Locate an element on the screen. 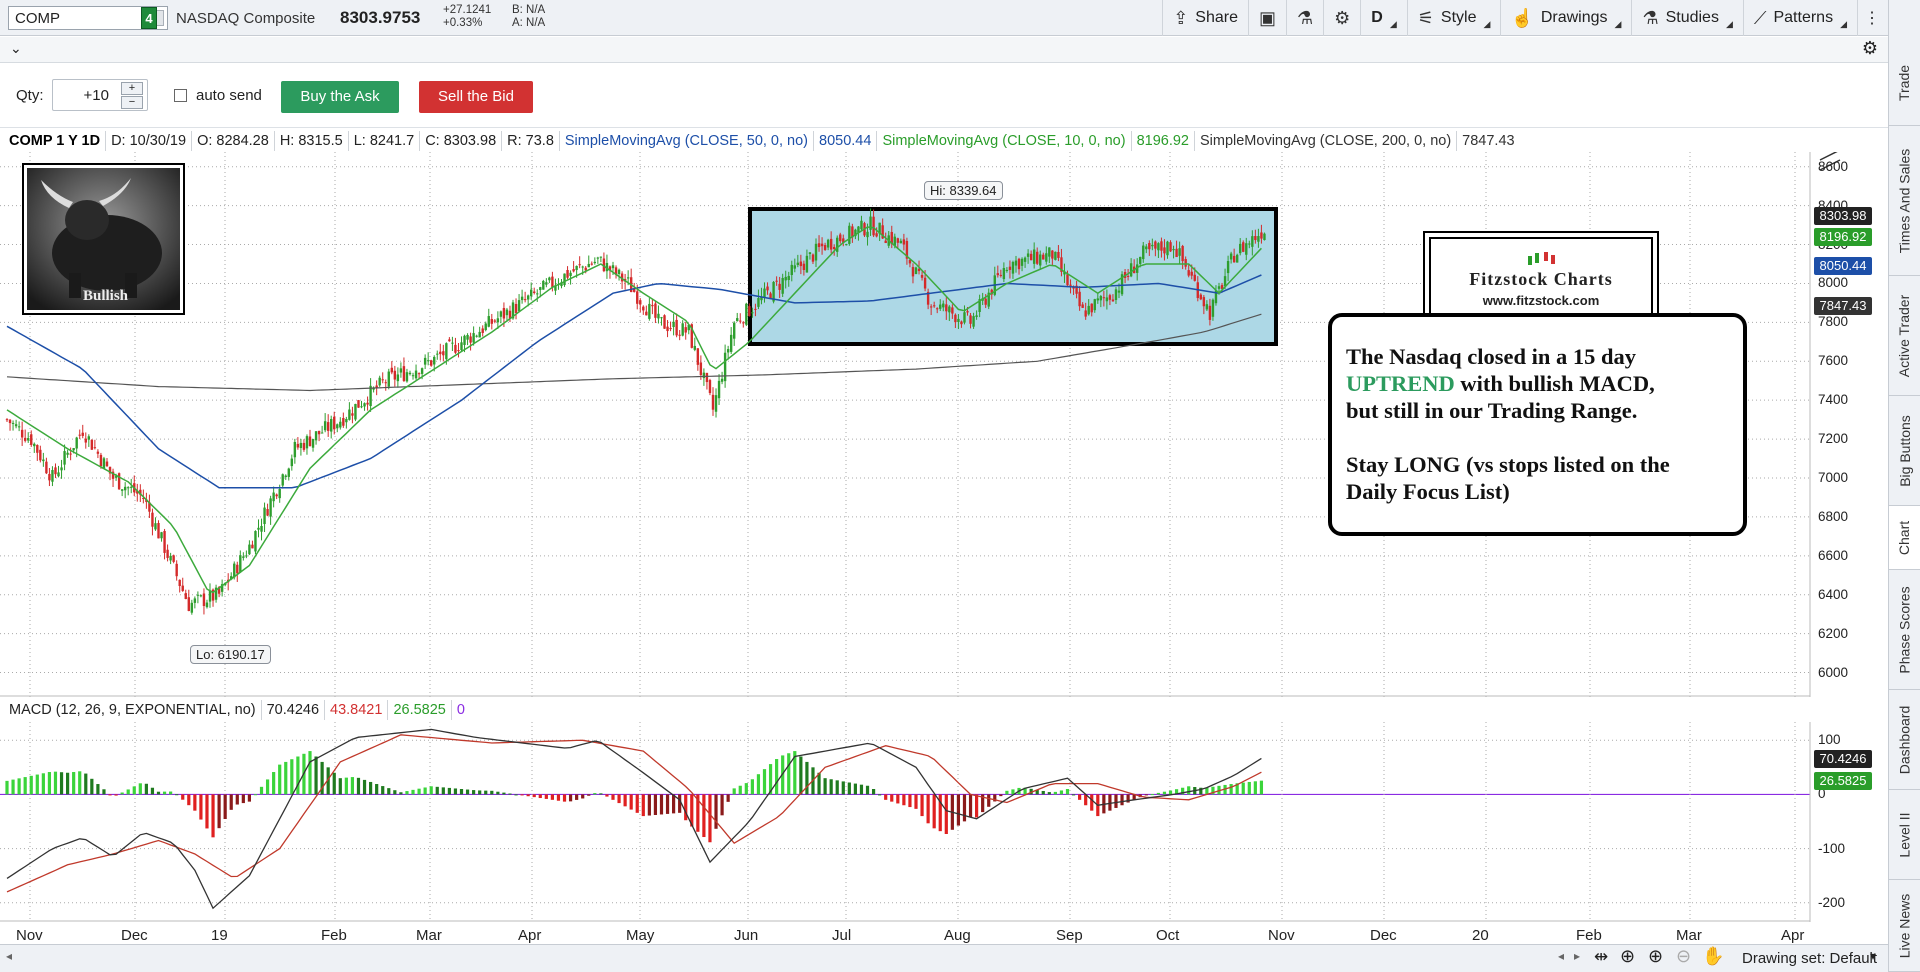  sma10-label: SimpleMovingAvg (CLOSE, 10, 0, no) is located at coordinates (1004, 141).